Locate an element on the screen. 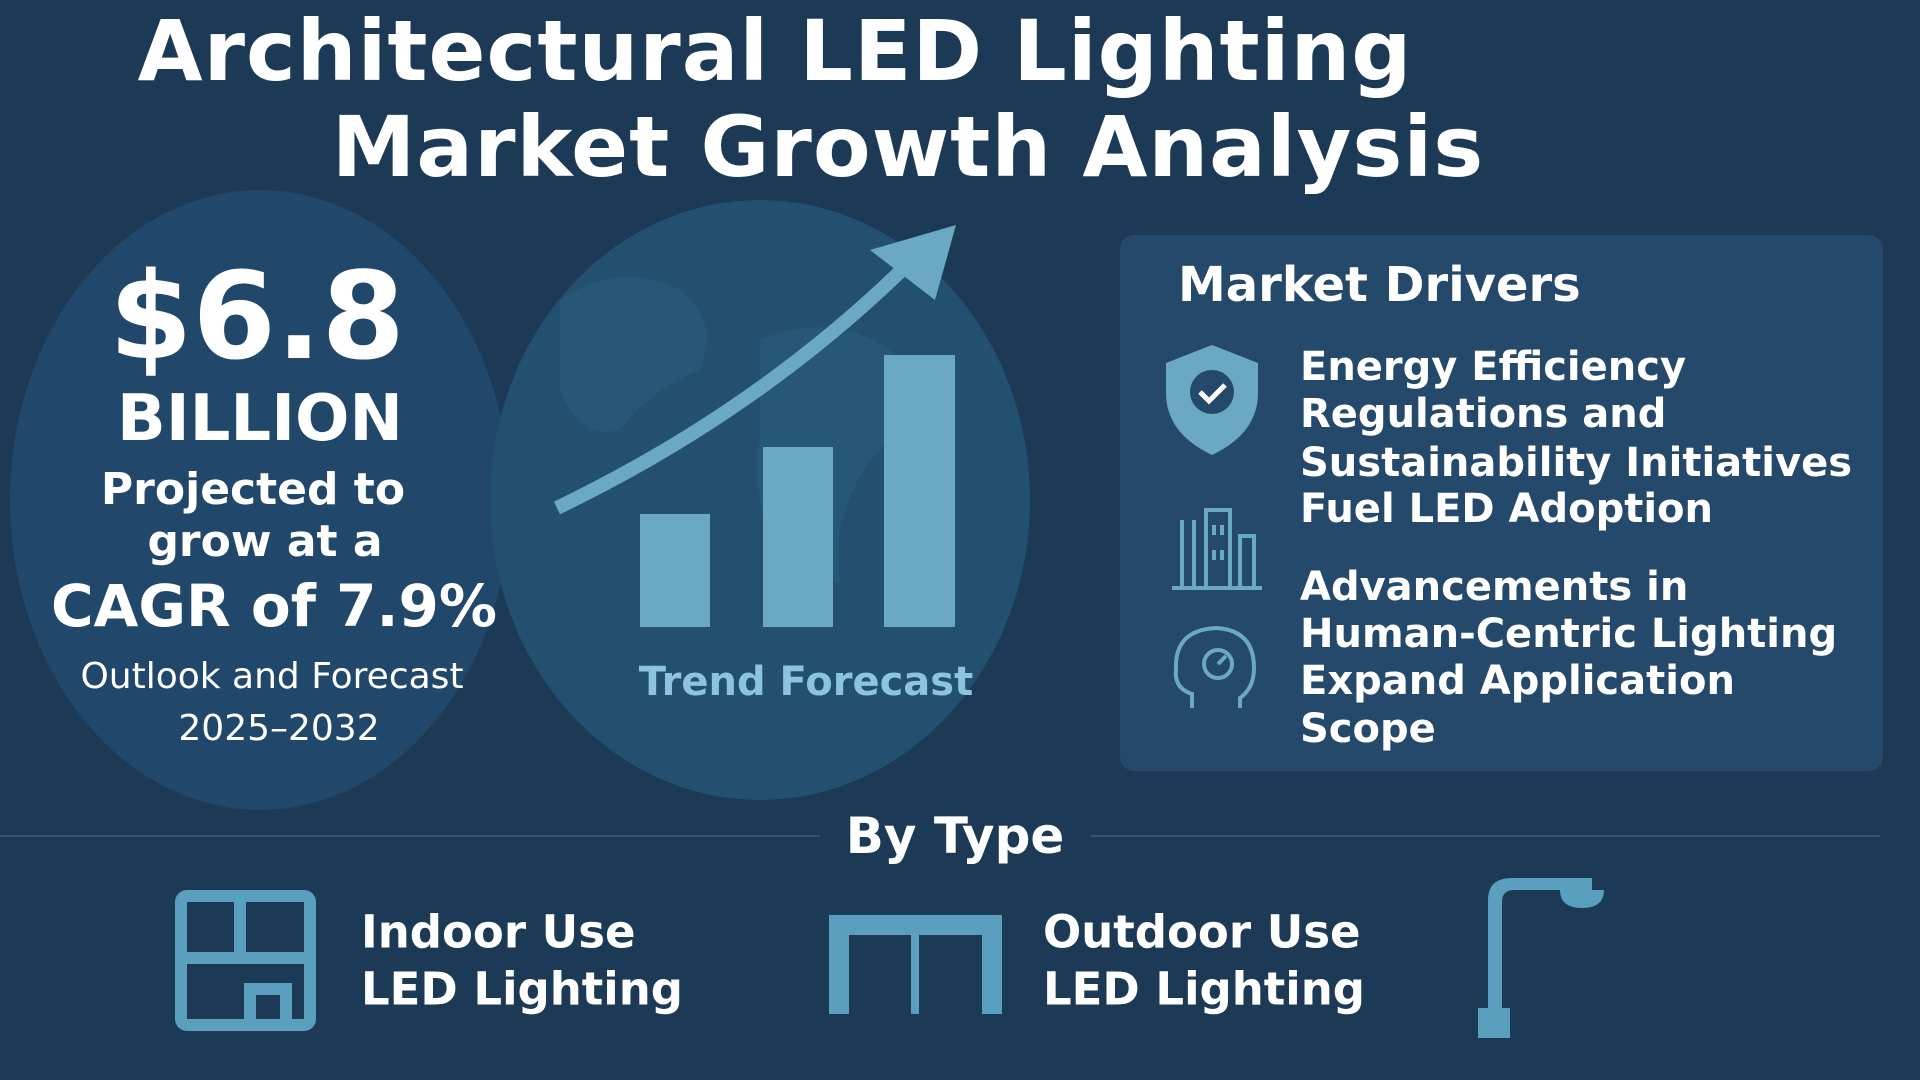 Image resolution: width=1920 pixels, height=1080 pixels. building-icon is located at coordinates (1217, 549).